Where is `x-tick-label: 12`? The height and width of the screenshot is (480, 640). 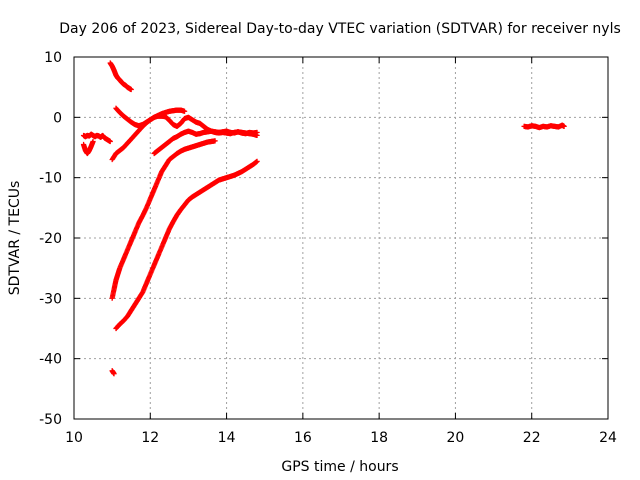 x-tick-label: 12 is located at coordinates (150, 438).